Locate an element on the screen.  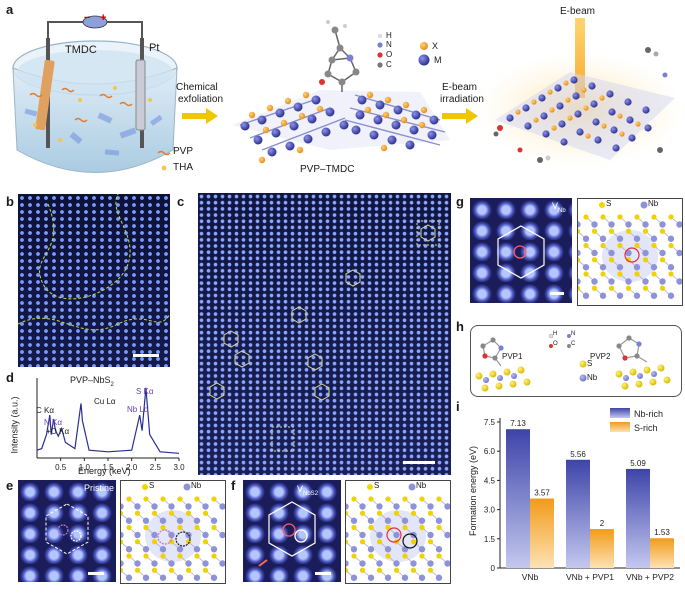
panel-label-f: f is located at coordinates (233, 485).